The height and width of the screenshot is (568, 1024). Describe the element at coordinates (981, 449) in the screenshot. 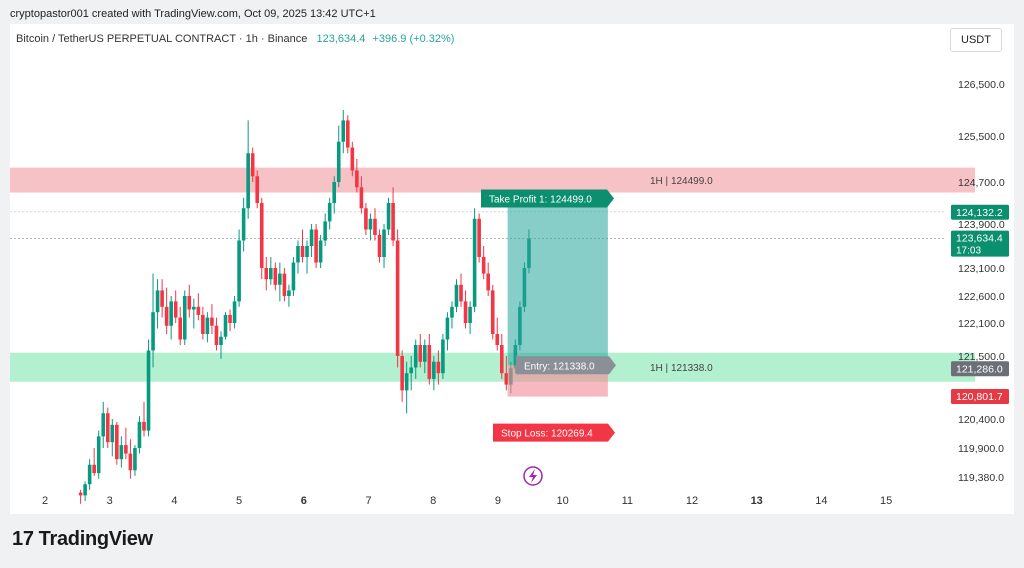

I see `y-tick-9: 119,900.0` at that location.